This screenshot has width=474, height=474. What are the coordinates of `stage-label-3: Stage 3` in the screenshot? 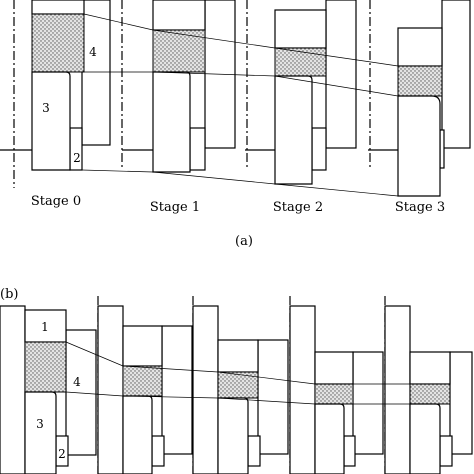 It's located at (420, 207).